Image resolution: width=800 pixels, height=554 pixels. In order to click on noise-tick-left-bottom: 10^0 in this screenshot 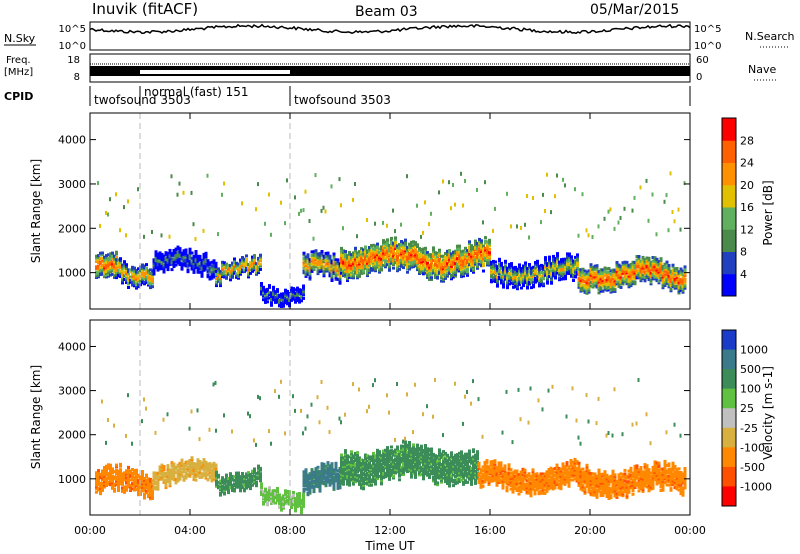, I will do `click(72, 46)`.